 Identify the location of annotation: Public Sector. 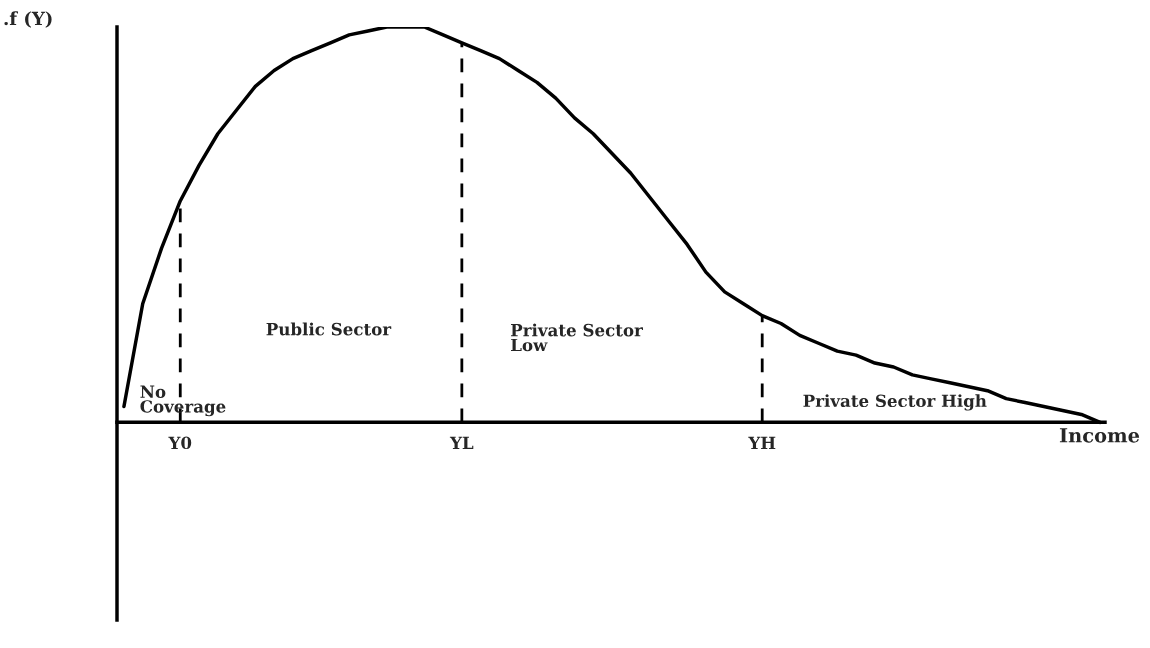
(329, 329).